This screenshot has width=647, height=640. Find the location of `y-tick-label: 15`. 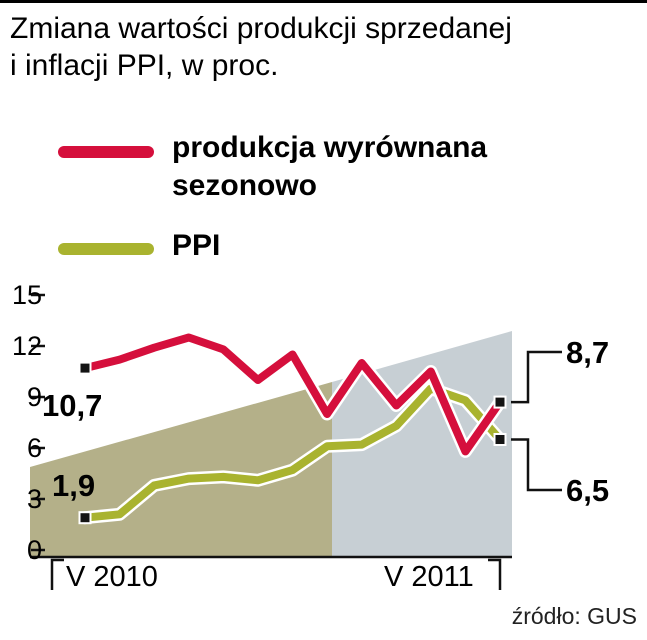

y-tick-label: 15 is located at coordinates (26, 295).